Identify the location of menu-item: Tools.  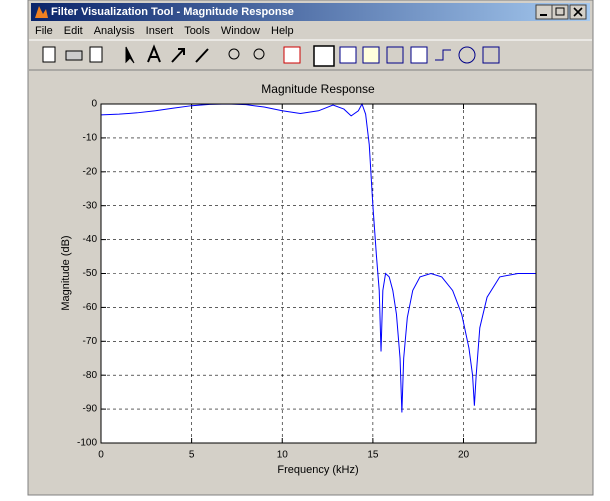
(197, 31).